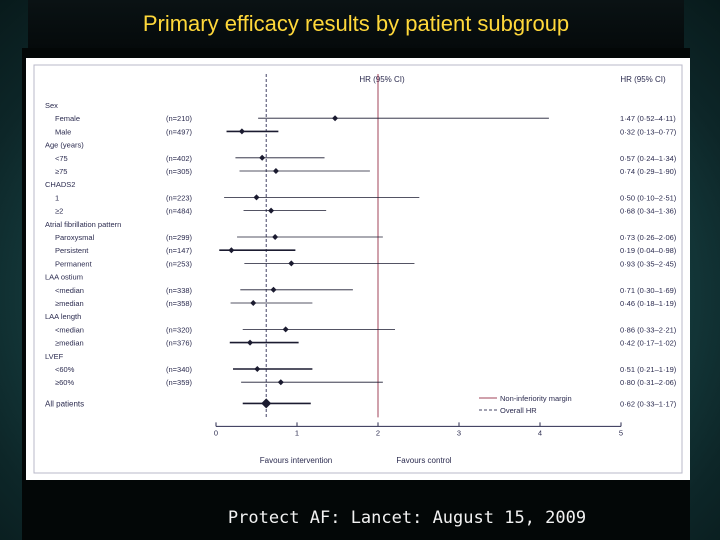 This screenshot has height=540, width=720. Describe the element at coordinates (179, 343) in the screenshot. I see `row-n: (n=376)` at that location.